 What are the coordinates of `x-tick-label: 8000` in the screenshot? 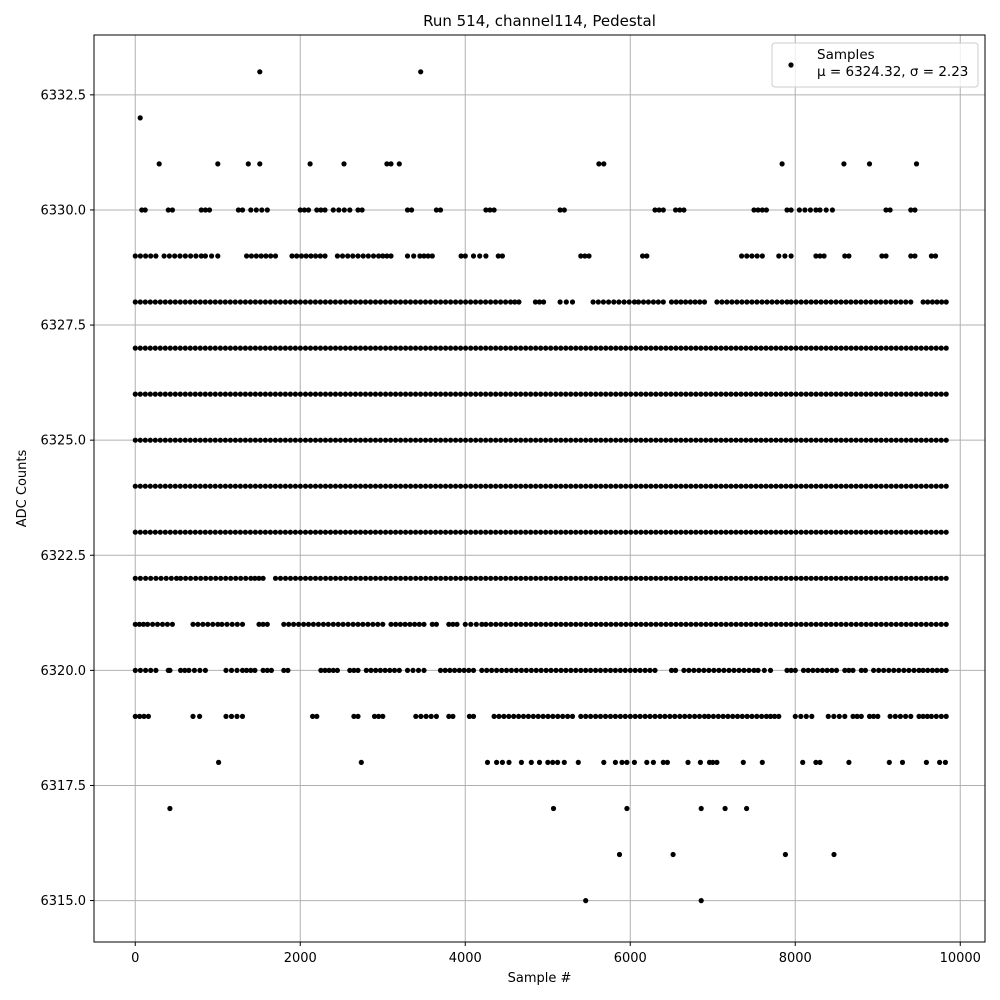 It's located at (795, 958).